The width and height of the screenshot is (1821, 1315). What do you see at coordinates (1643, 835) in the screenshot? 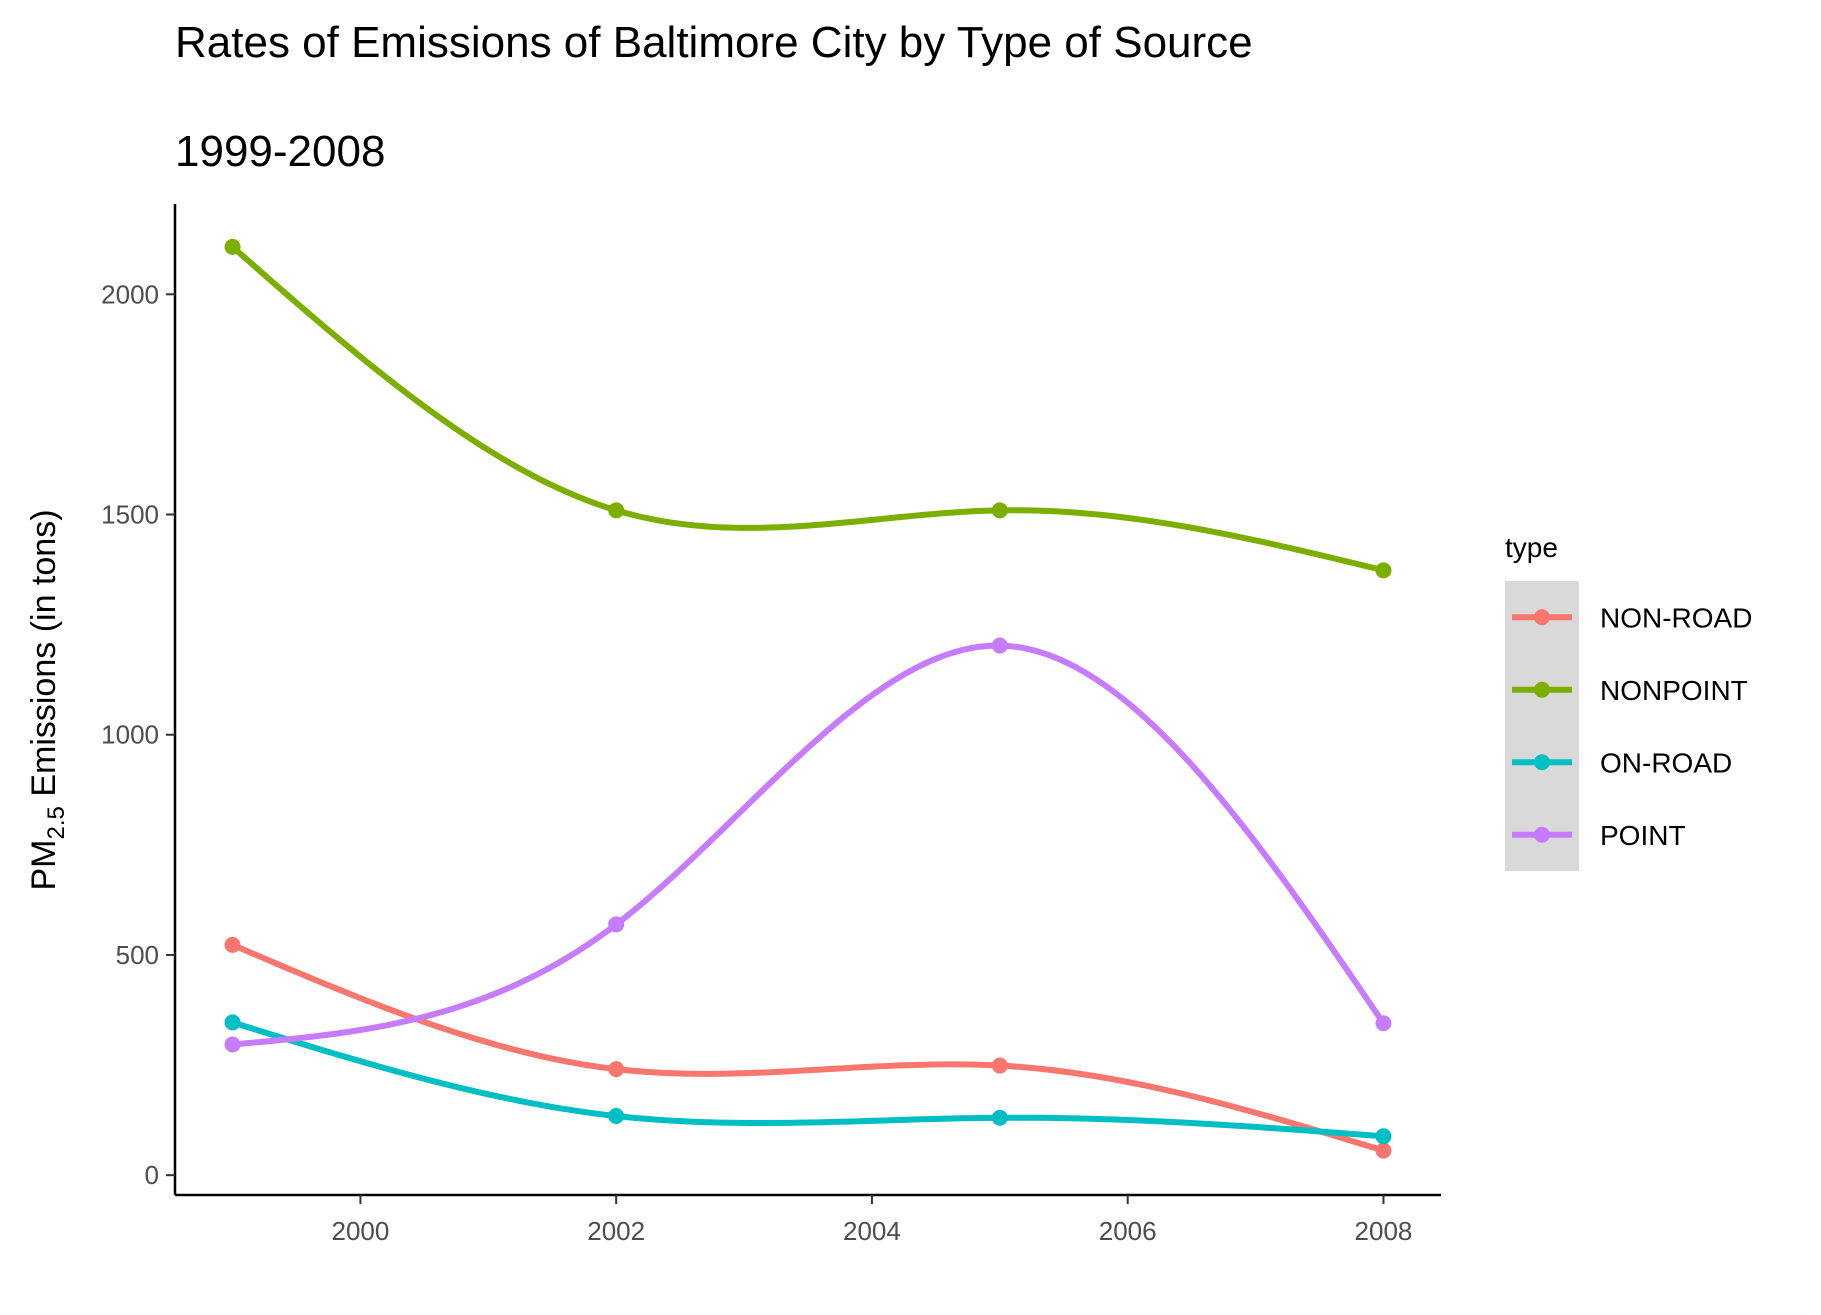
I see `legend-label-point: POINT` at bounding box center [1643, 835].